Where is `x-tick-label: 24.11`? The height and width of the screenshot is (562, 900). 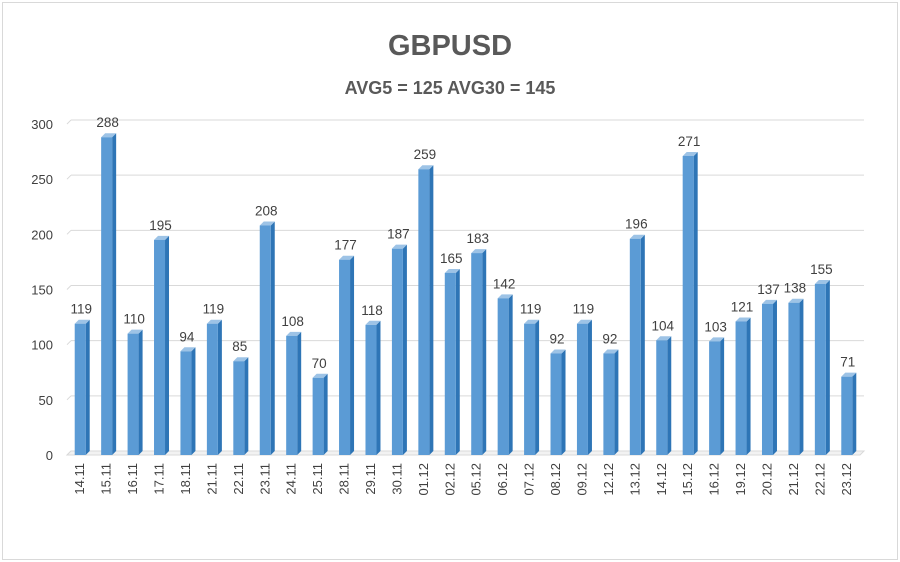
x-tick-label: 24.11 is located at coordinates (291, 479).